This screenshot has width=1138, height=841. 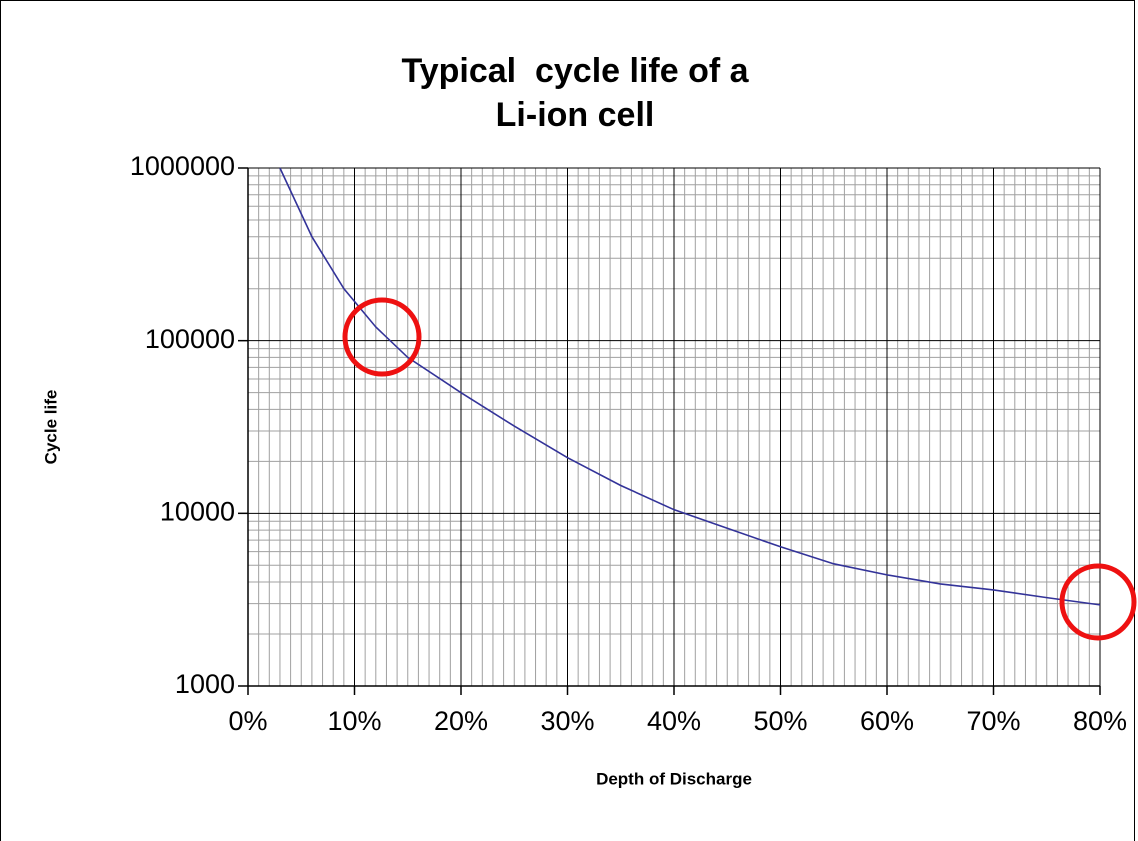 What do you see at coordinates (197, 511) in the screenshot?
I see `y-tick-label: 10000` at bounding box center [197, 511].